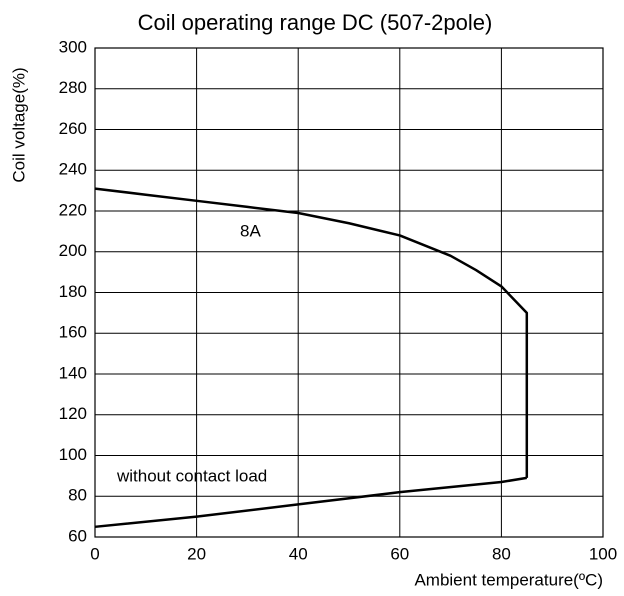 This screenshot has height=596, width=624. Describe the element at coordinates (73, 250) in the screenshot. I see `y-tick-label: 200` at that location.